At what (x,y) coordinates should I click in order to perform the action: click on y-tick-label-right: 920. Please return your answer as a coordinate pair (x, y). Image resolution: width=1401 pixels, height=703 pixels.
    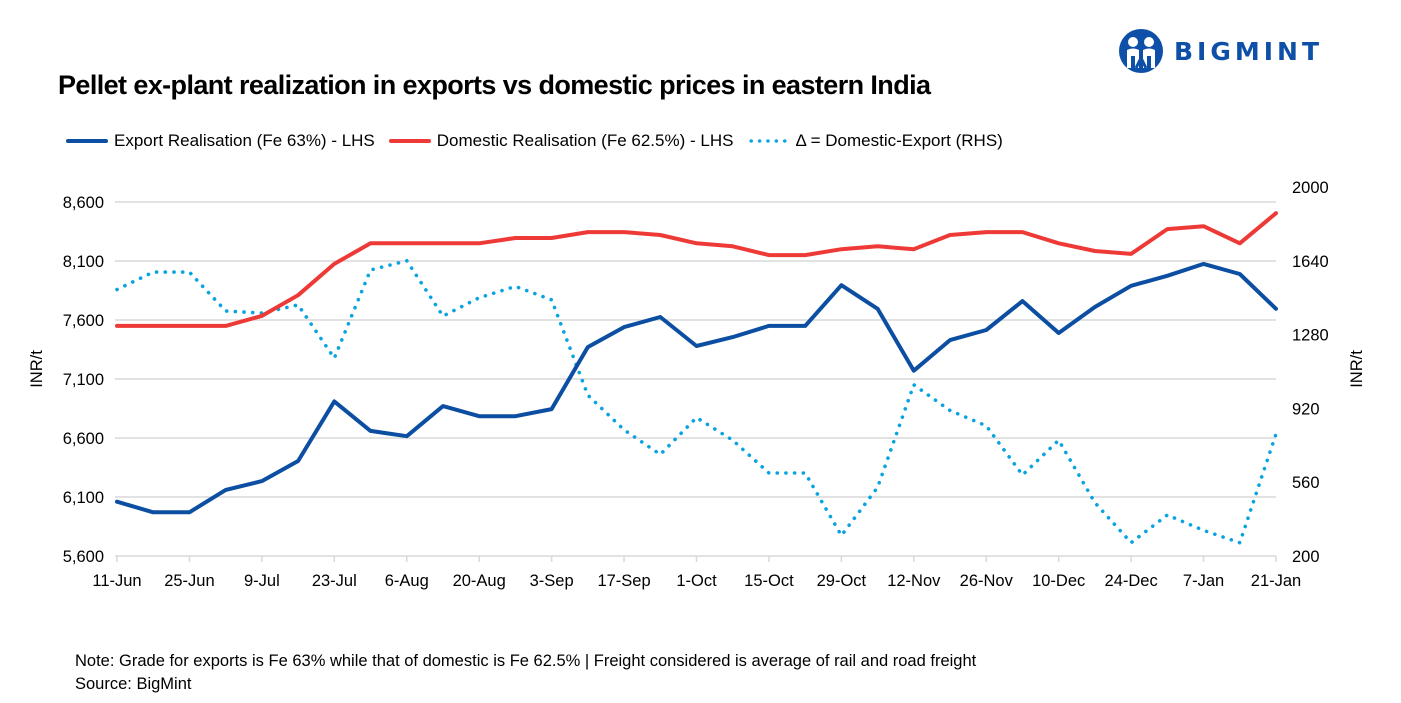
    Looking at the image, I should click on (1306, 409).